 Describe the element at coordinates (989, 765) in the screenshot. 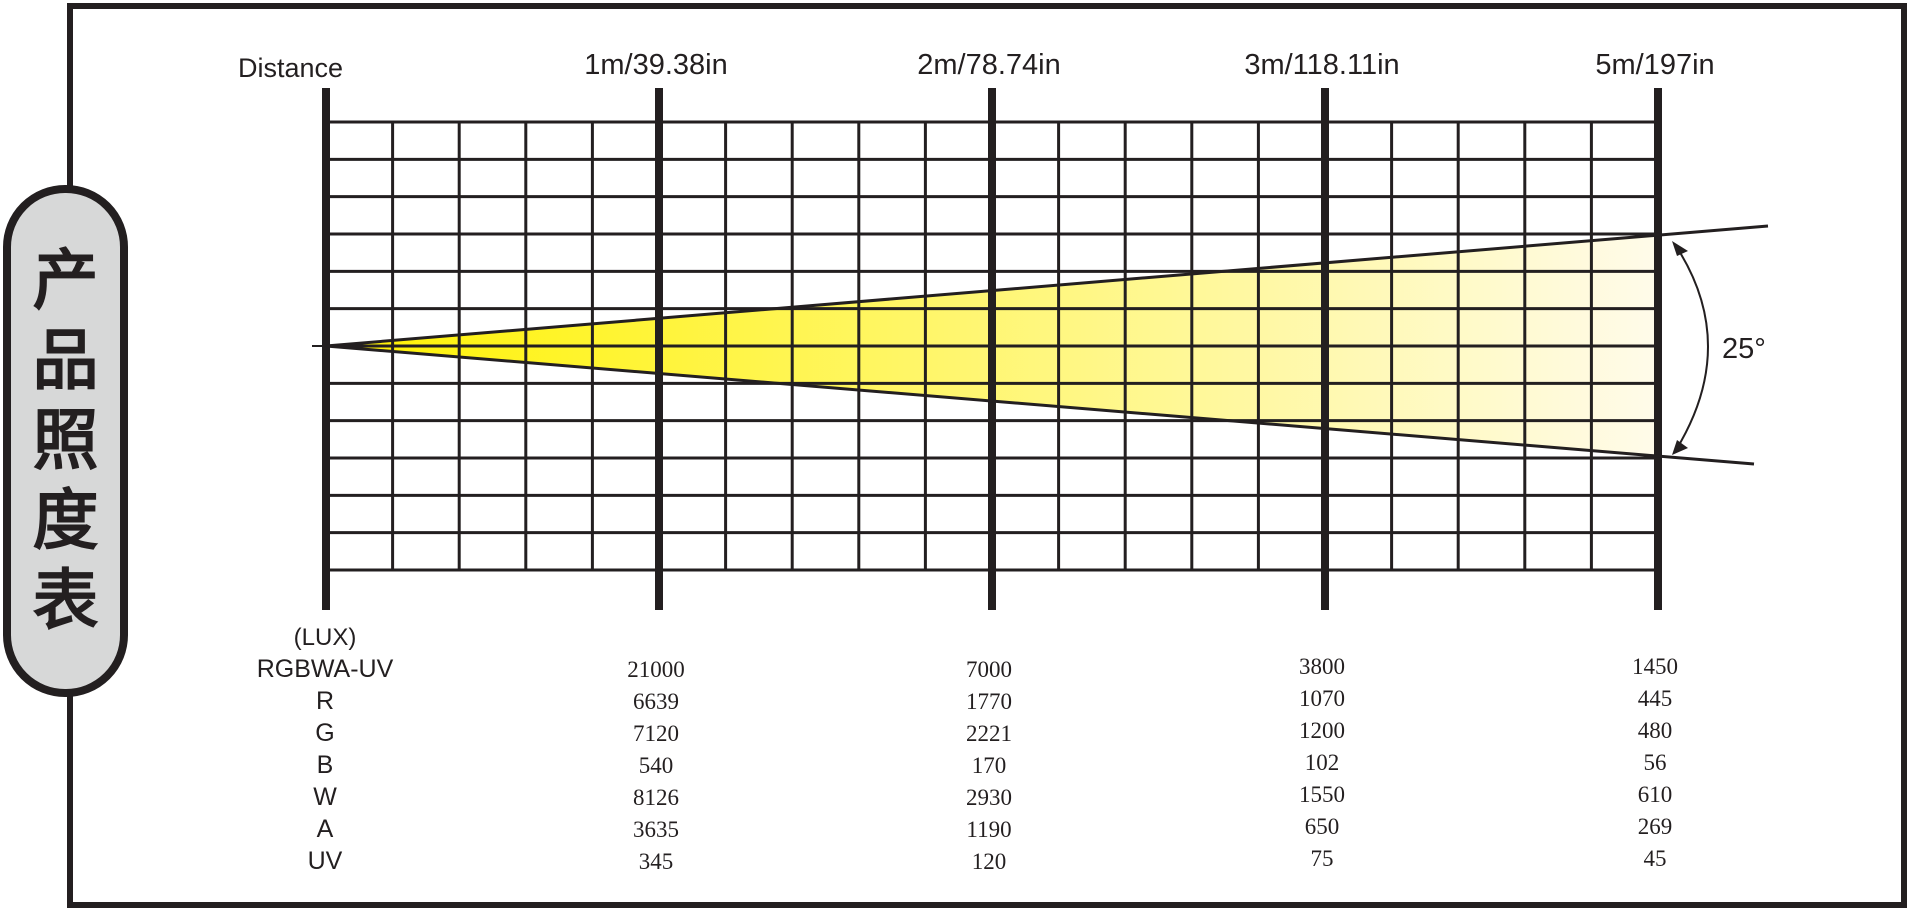

I see `table-cell-value: 170` at that location.